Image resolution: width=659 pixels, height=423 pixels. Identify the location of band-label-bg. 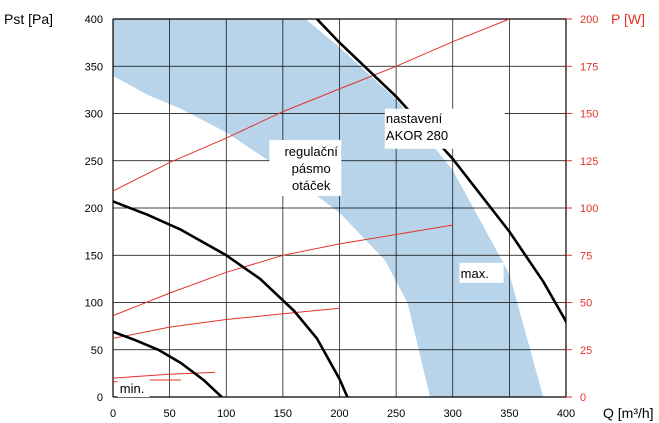
(305, 167).